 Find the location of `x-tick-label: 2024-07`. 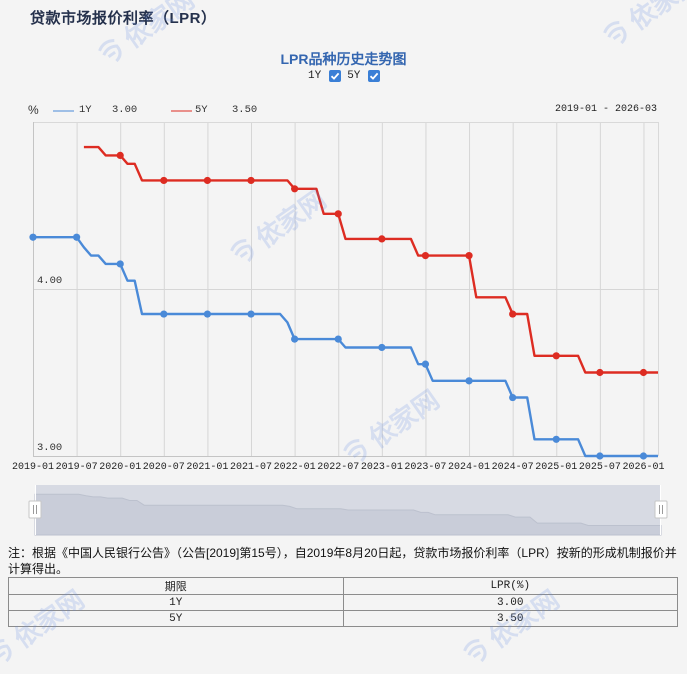

x-tick-label: 2024-07 is located at coordinates (512, 467).